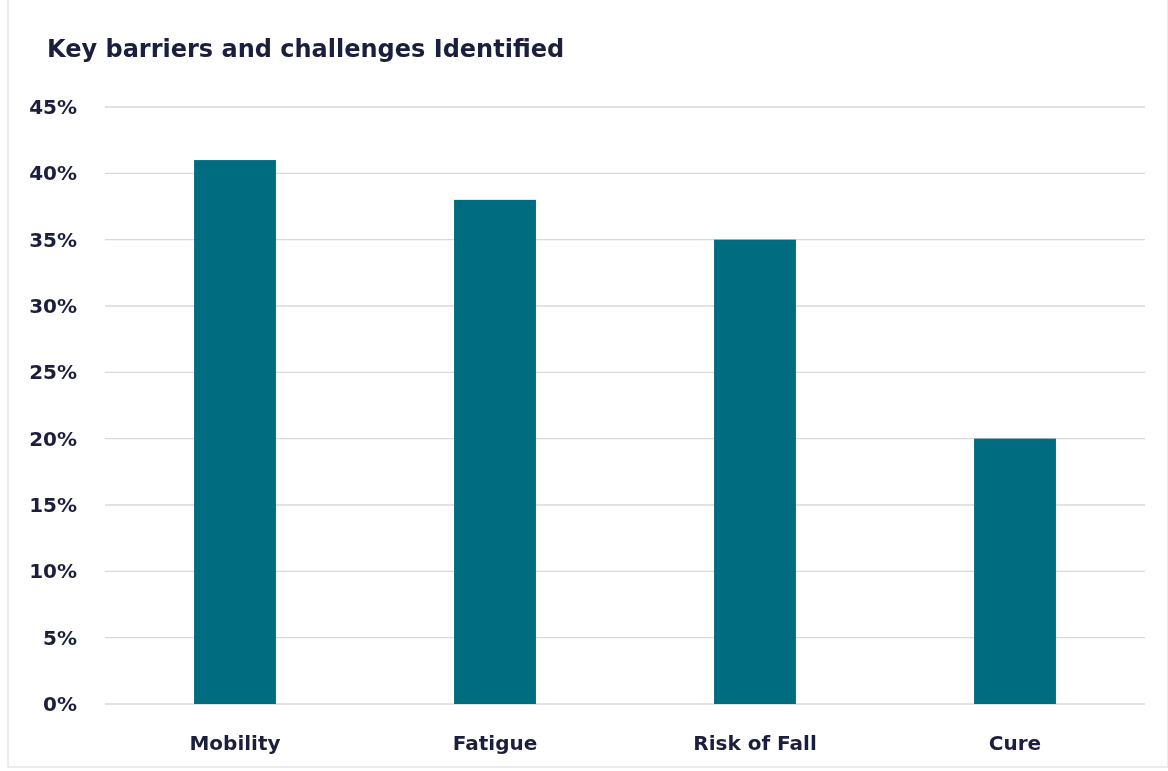 Image resolution: width=1168 pixels, height=771 pixels. Describe the element at coordinates (53, 107) in the screenshot. I see `y-tick-label: 45%` at that location.